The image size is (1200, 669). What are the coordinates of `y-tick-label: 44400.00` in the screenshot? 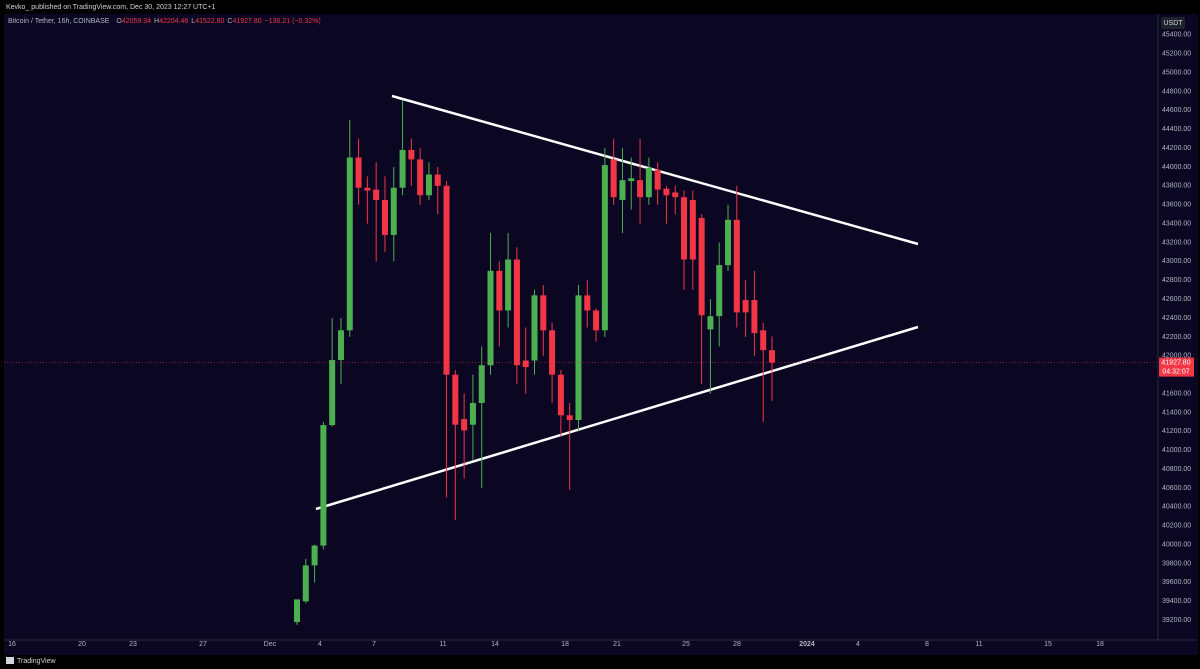 It's located at (1176, 129).